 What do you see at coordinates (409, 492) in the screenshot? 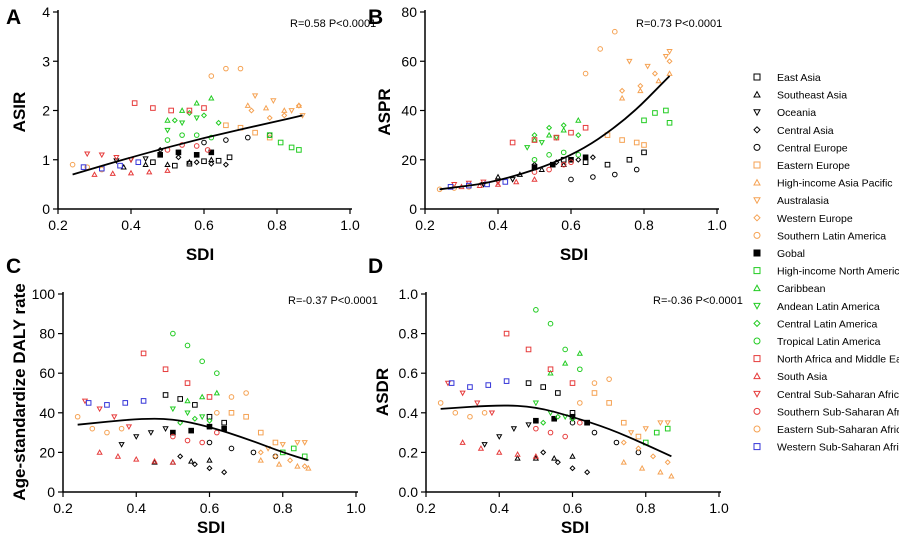
I see `y-tick-label: 0.0` at bounding box center [409, 492].